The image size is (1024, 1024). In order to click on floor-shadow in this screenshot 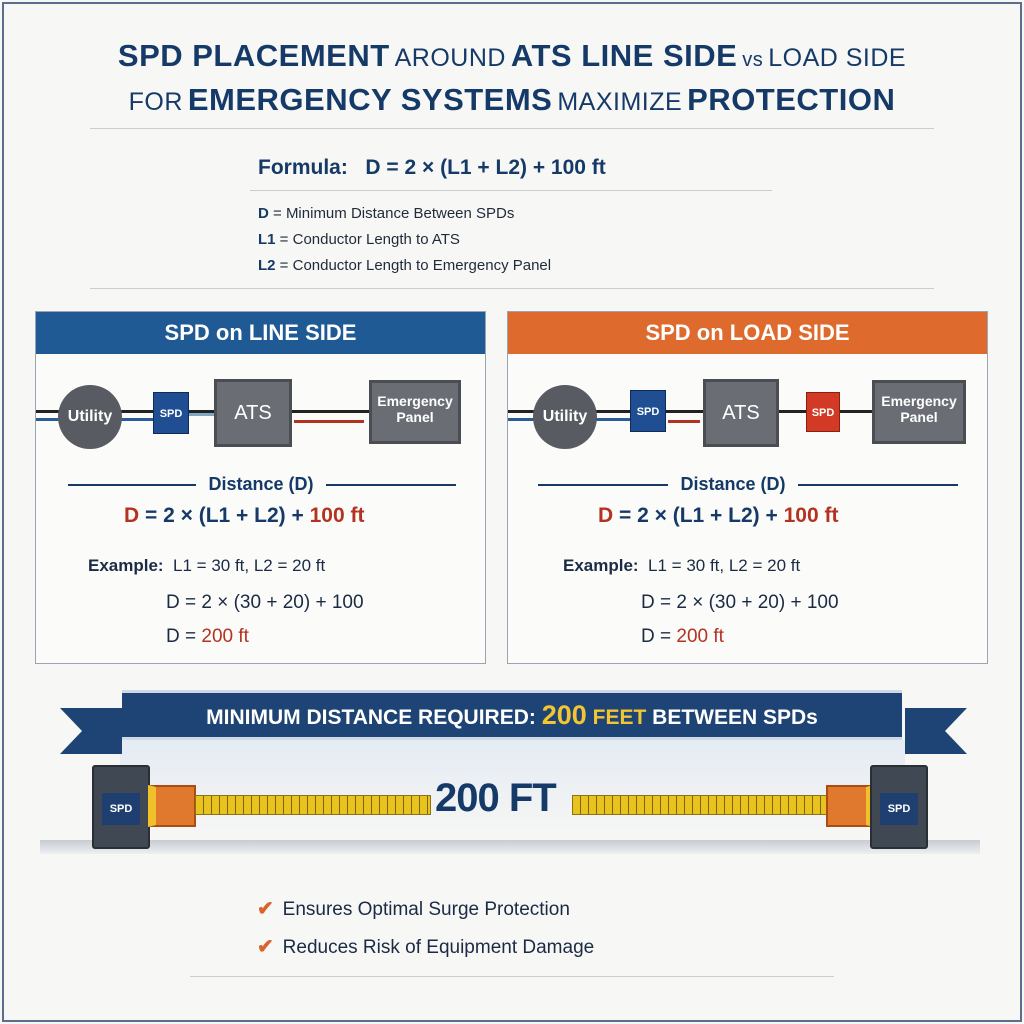, I will do `click(510, 847)`.